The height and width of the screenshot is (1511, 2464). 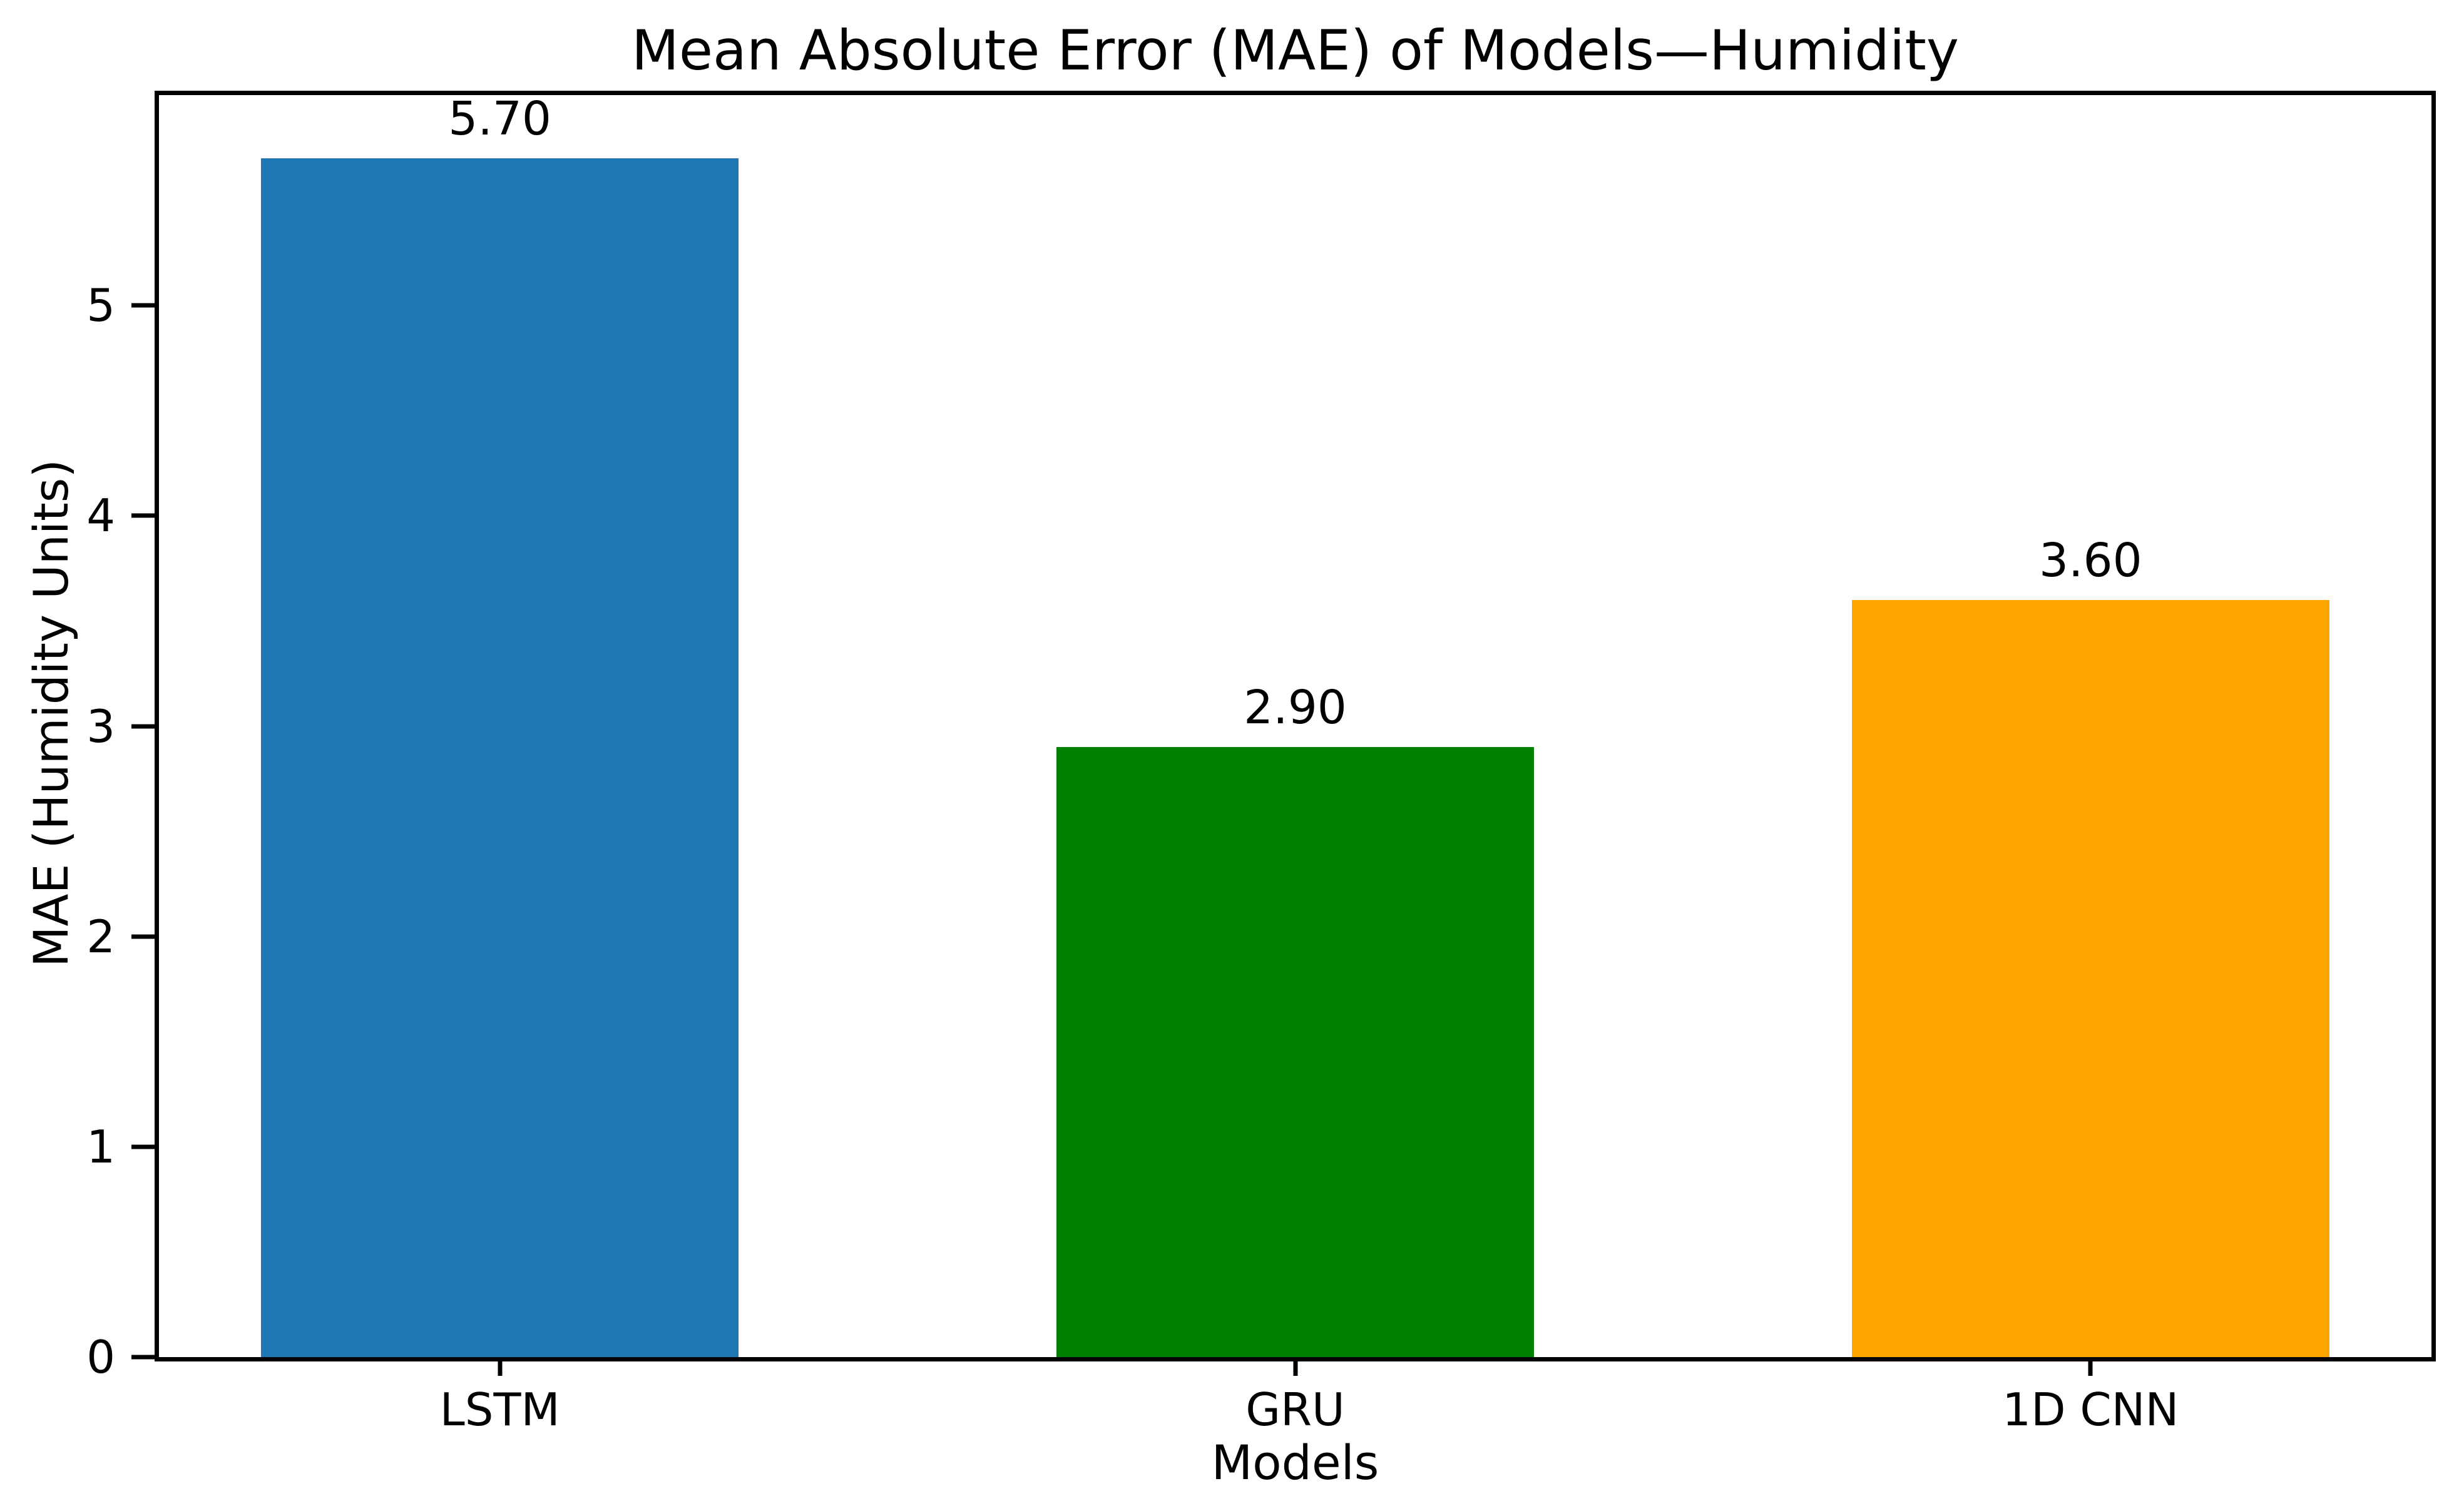 What do you see at coordinates (1295, 1410) in the screenshot?
I see `category-label: GRU` at bounding box center [1295, 1410].